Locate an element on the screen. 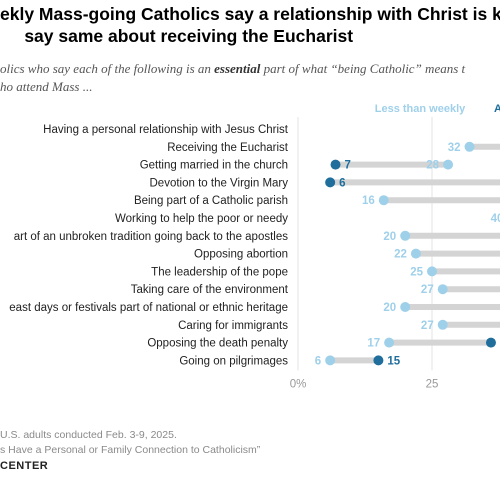  value-label-weekly: 7 is located at coordinates (348, 166).